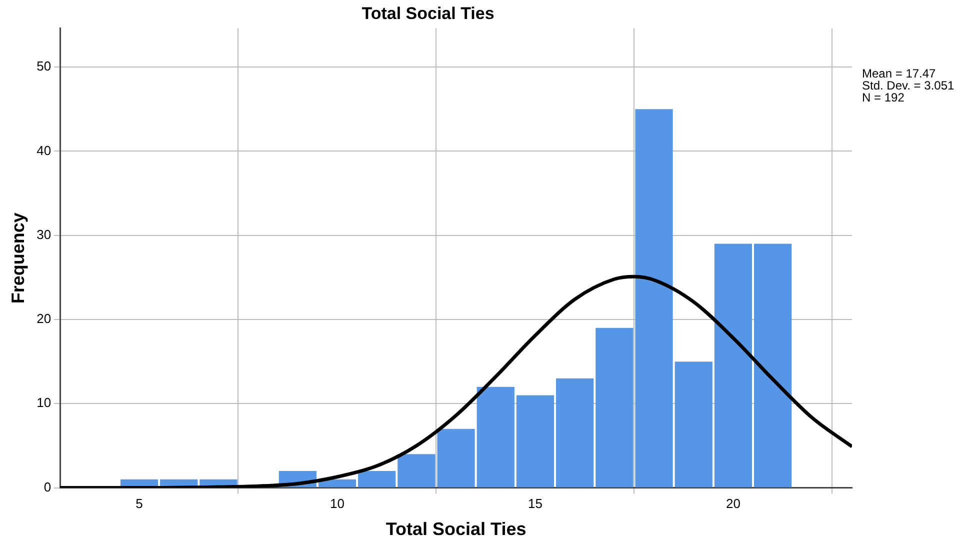 Image resolution: width=974 pixels, height=549 pixels. I want to click on x-axis-title: Total Social Ties, so click(456, 529).